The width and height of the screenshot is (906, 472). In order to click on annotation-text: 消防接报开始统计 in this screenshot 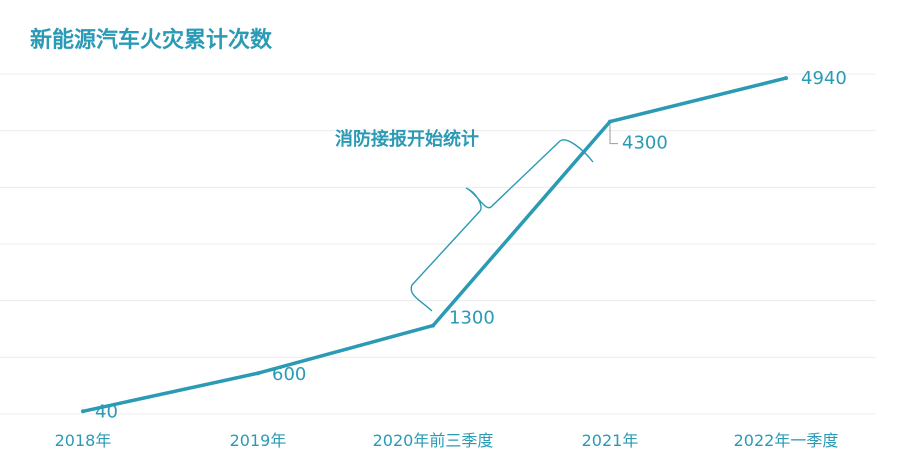, I will do `click(407, 139)`.